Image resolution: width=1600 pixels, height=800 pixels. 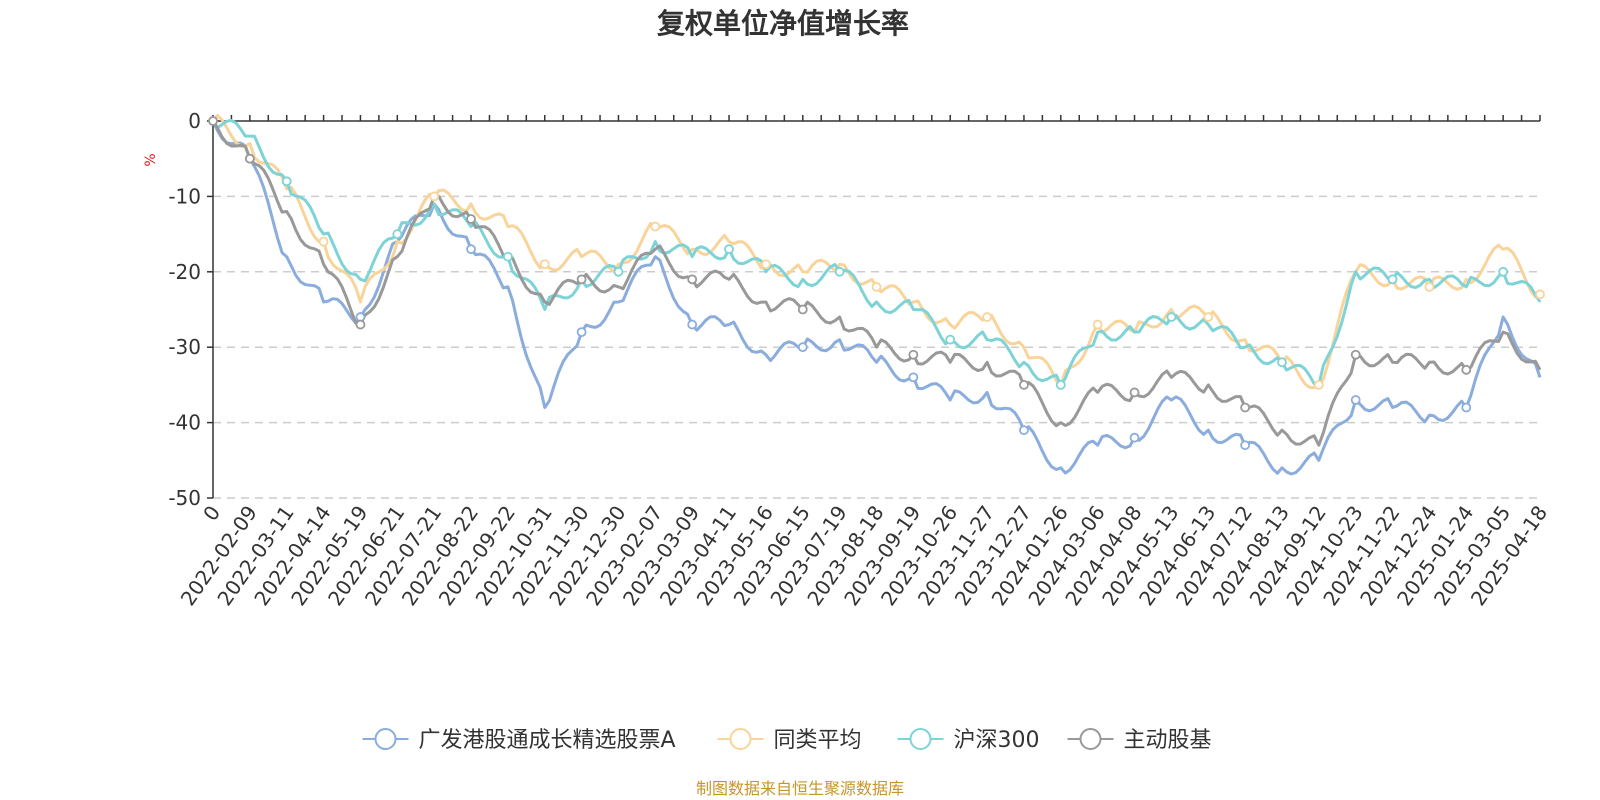 I want to click on y-tick-label: -50, so click(x=184, y=498).